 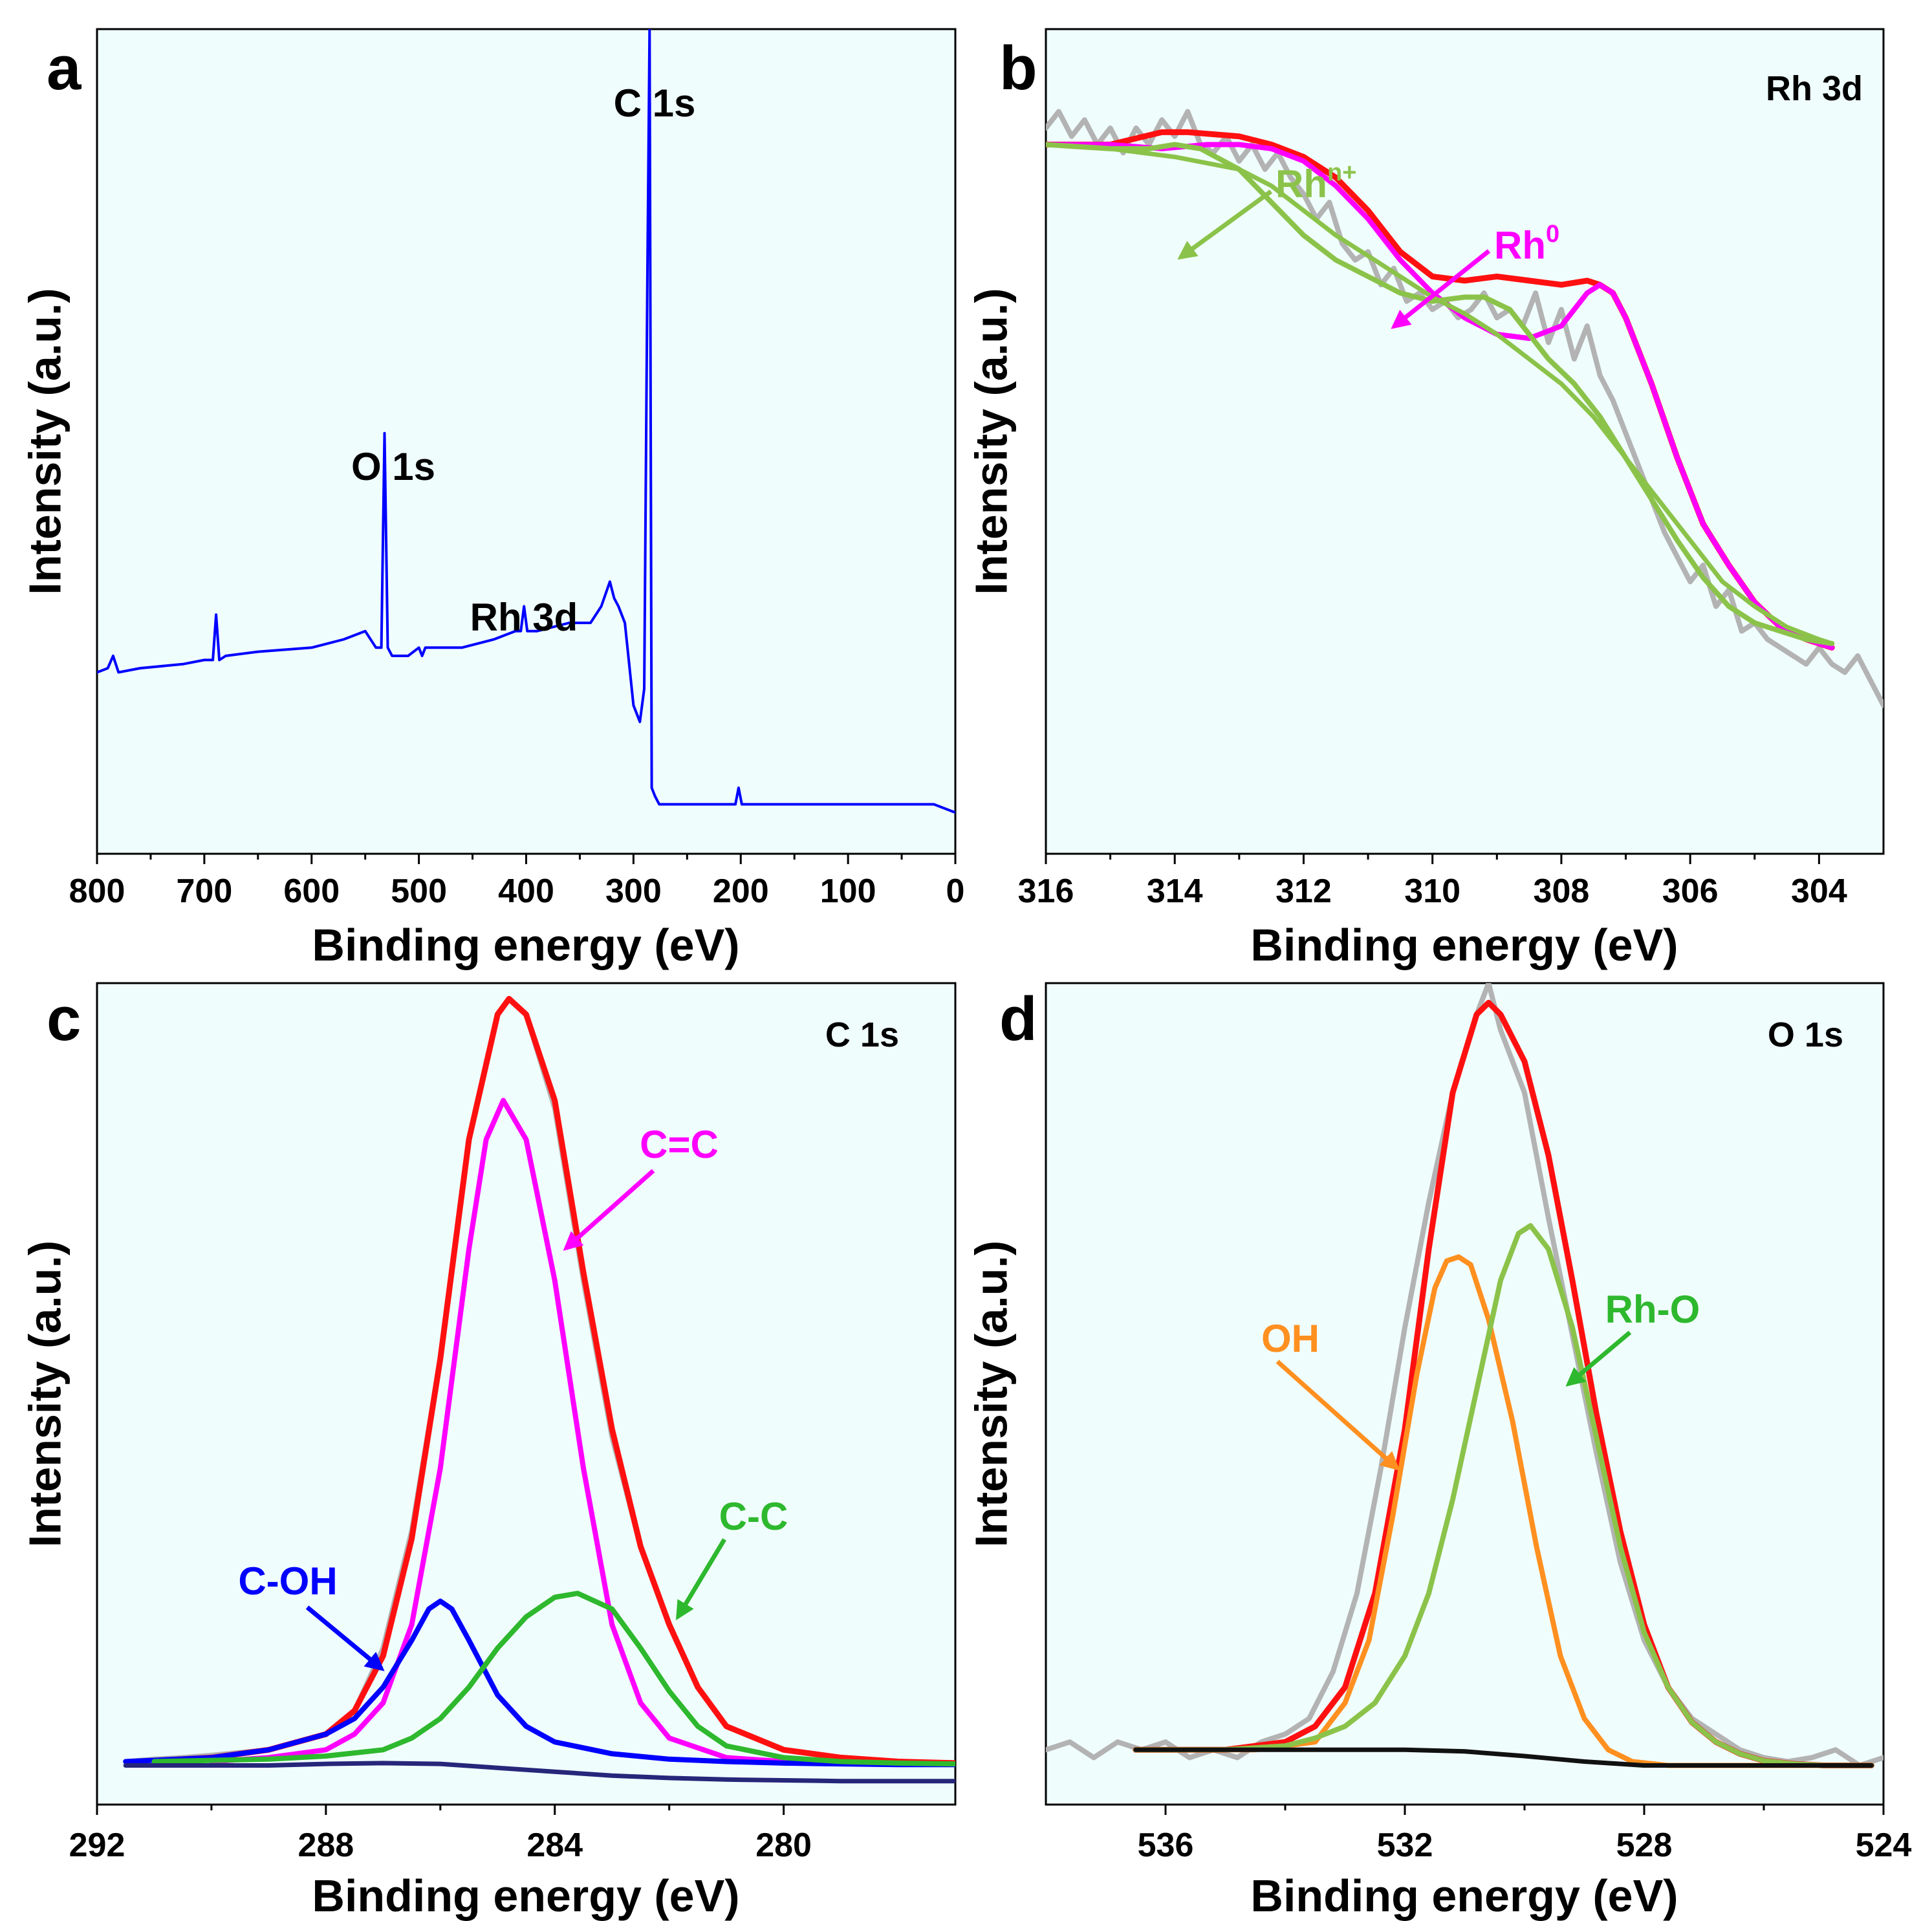 I want to click on x-tick-label: 312, so click(x=1303, y=891).